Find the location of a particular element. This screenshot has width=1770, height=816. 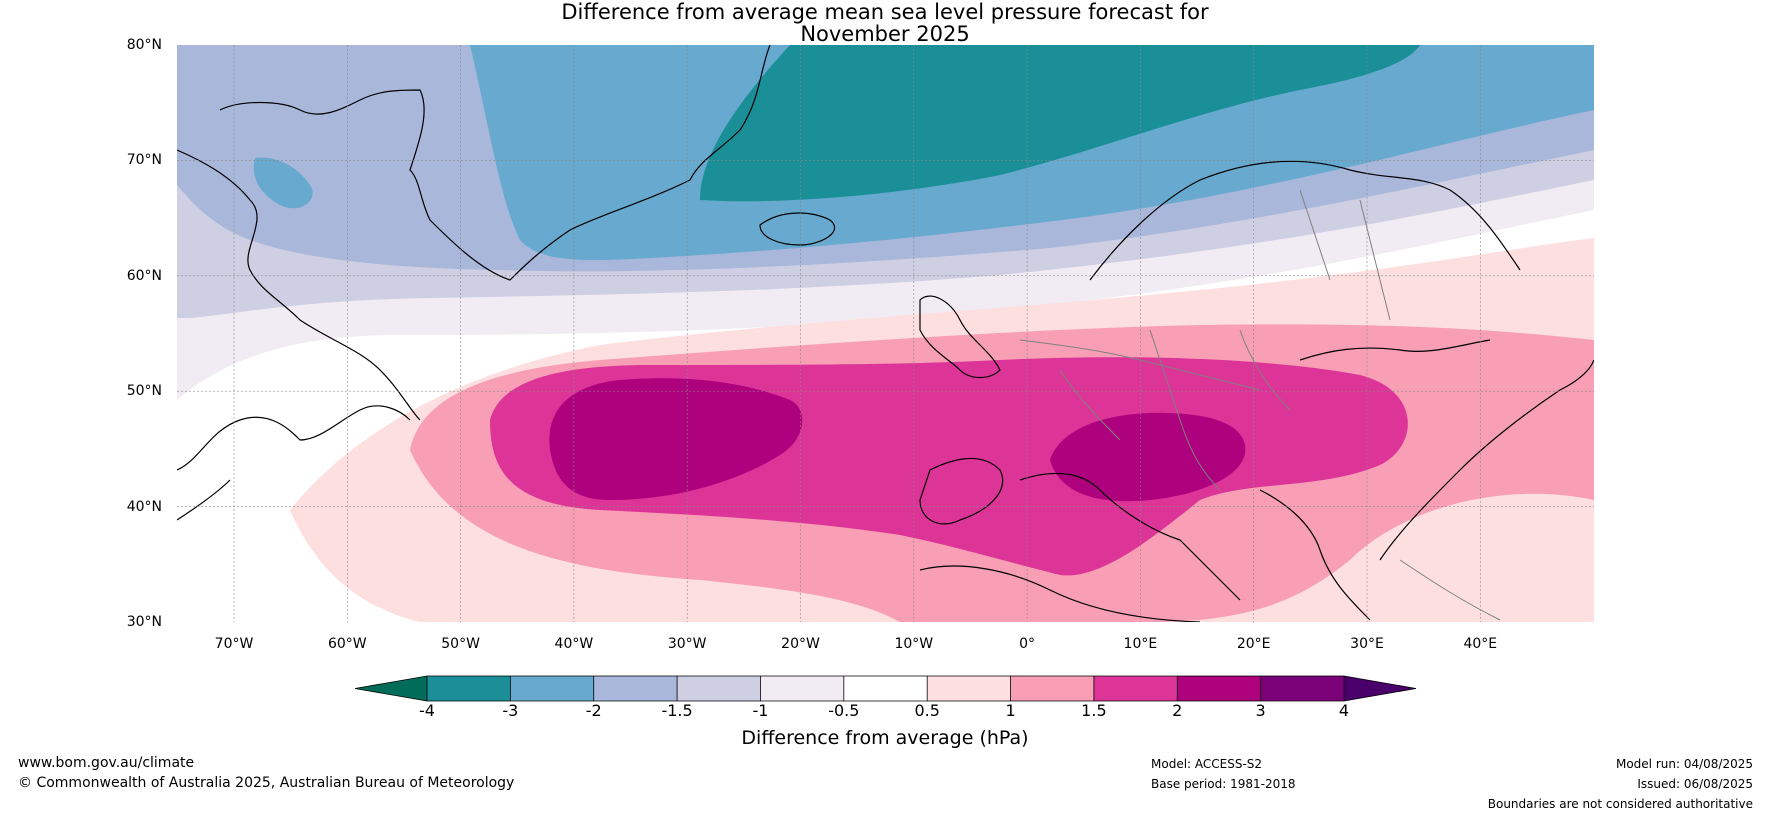

colorbar-under-arrow is located at coordinates (391, 688).